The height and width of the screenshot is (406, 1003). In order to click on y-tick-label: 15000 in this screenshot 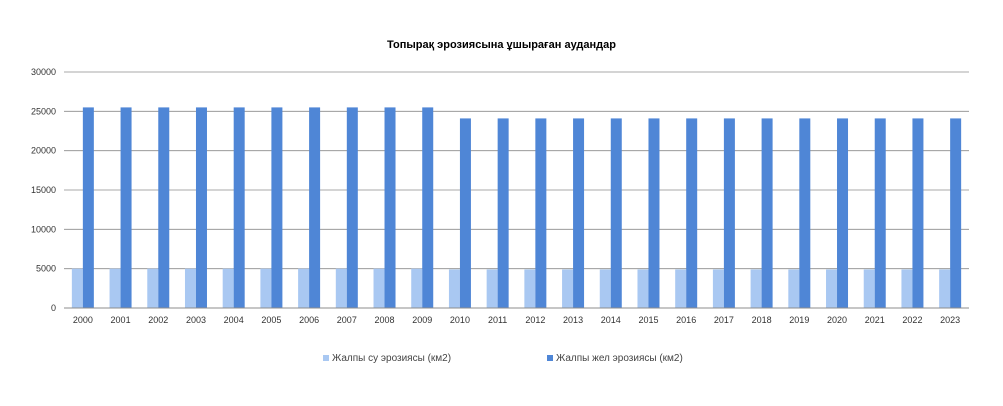, I will do `click(43, 190)`.